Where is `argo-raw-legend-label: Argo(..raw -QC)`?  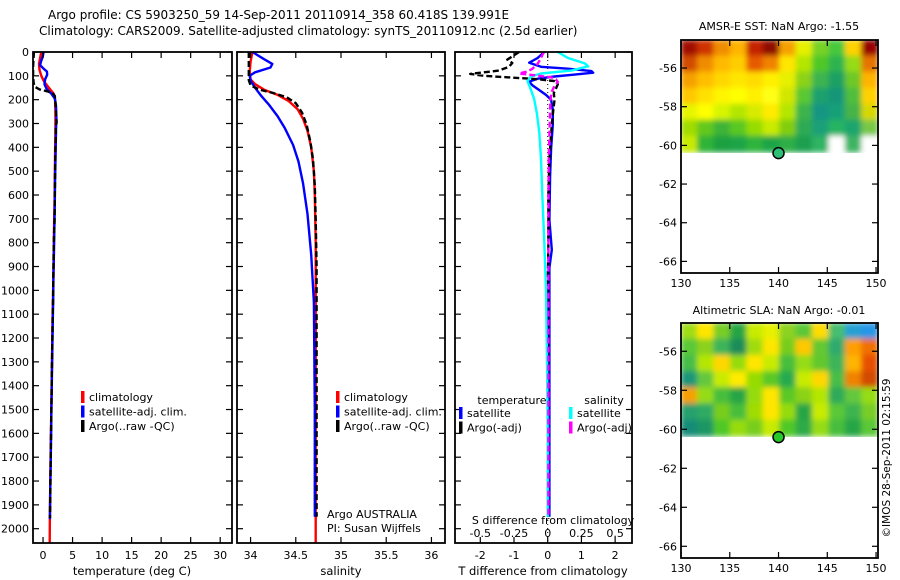 argo-raw-legend-label: Argo(..raw -QC) is located at coordinates (387, 426).